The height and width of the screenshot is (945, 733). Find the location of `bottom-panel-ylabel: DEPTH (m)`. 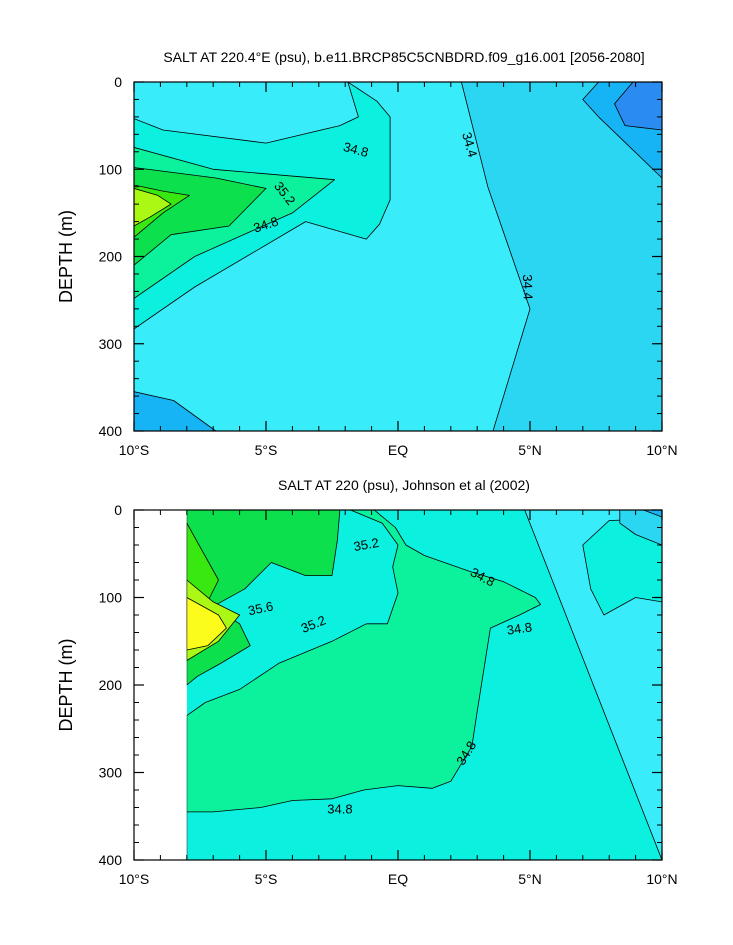

bottom-panel-ylabel: DEPTH (m) is located at coordinates (66, 685).